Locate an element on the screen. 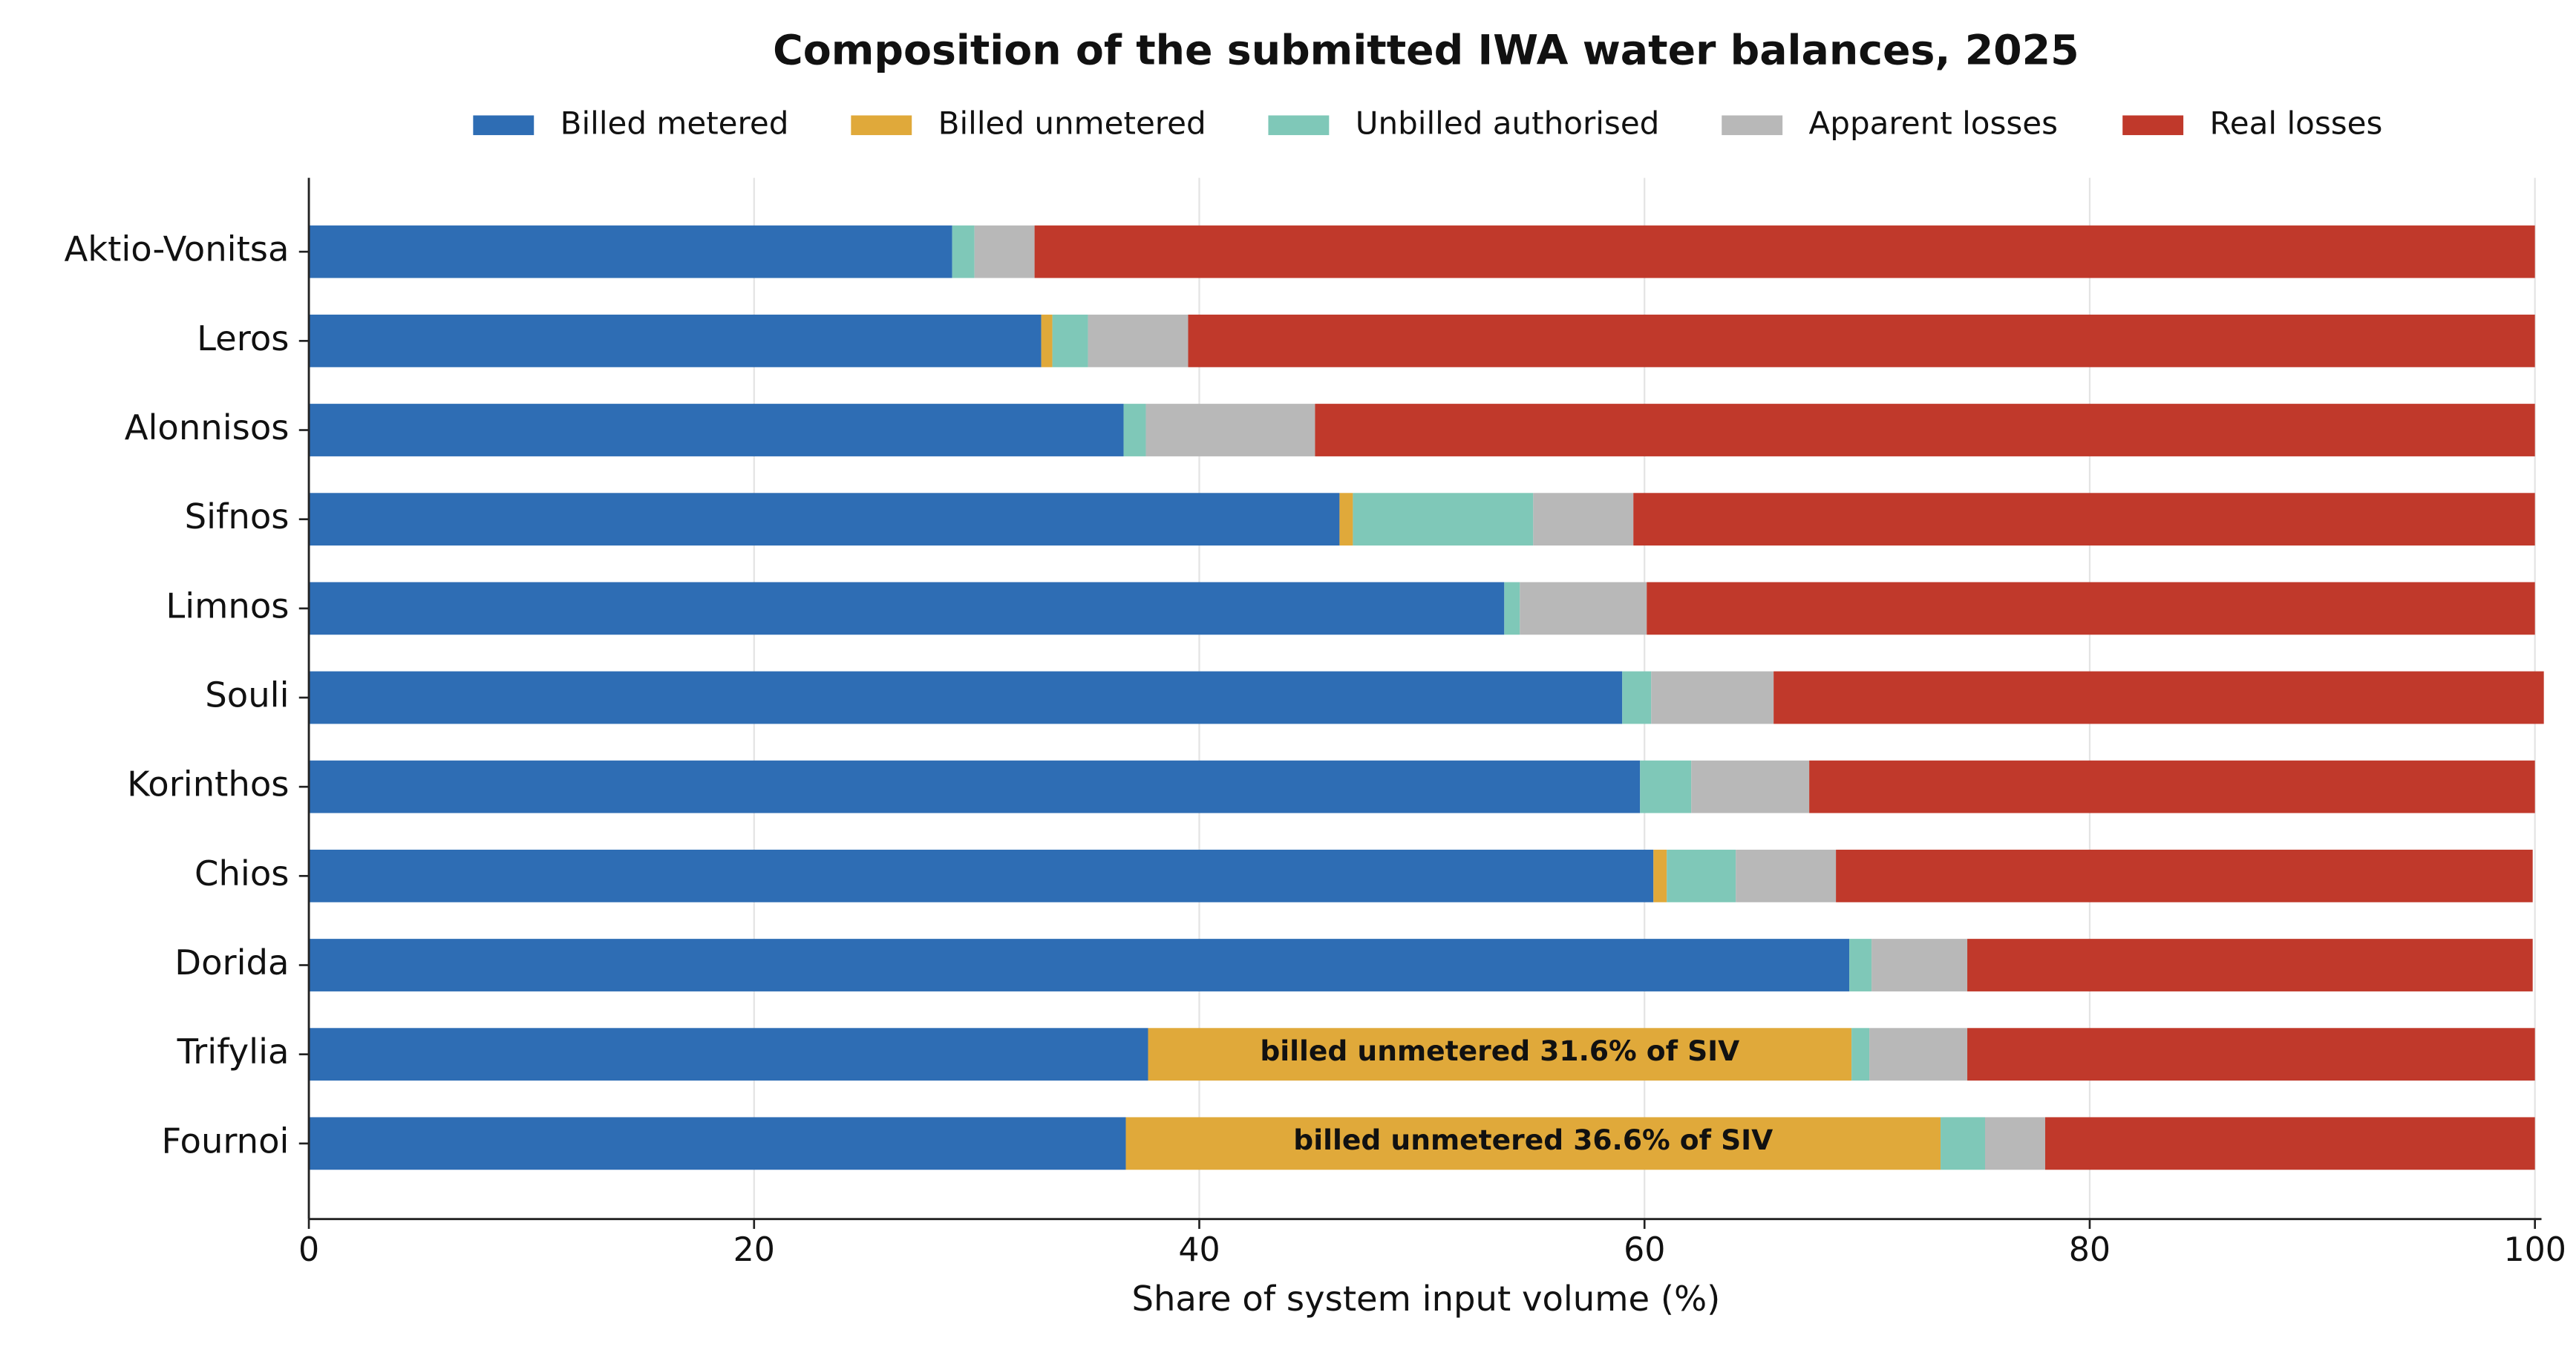 The width and height of the screenshot is (2576, 1364). y-tick-label: Alonnisos is located at coordinates (207, 427).